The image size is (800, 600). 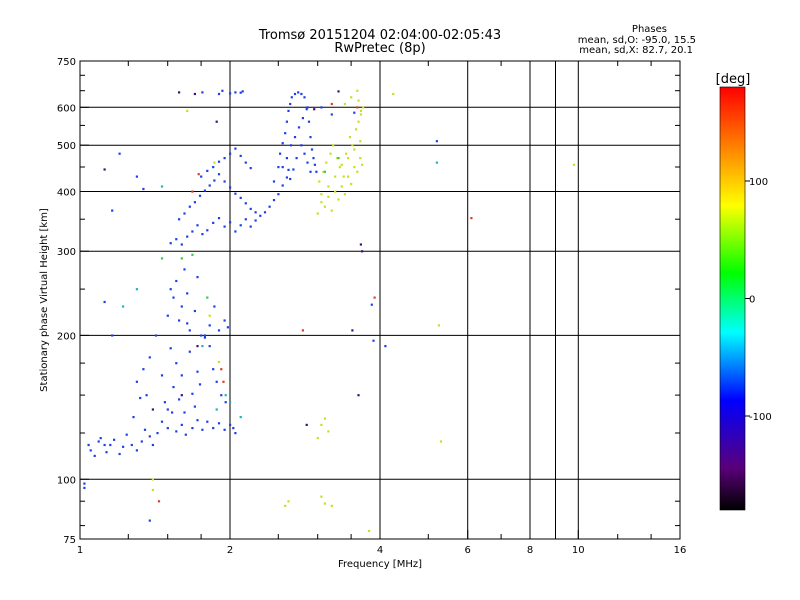 What do you see at coordinates (44, 300) in the screenshot?
I see `y-axis-label: Stationary phase Virtual Height [km]` at bounding box center [44, 300].